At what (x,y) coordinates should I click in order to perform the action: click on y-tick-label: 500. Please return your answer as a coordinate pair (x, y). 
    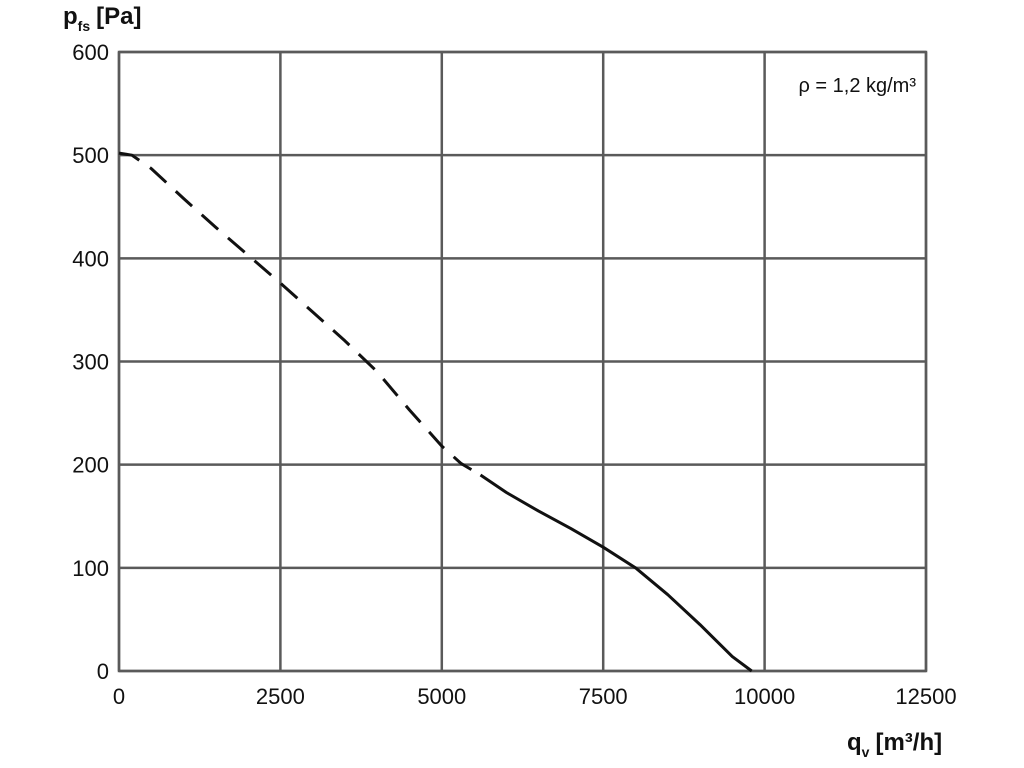
    Looking at the image, I should click on (90, 155).